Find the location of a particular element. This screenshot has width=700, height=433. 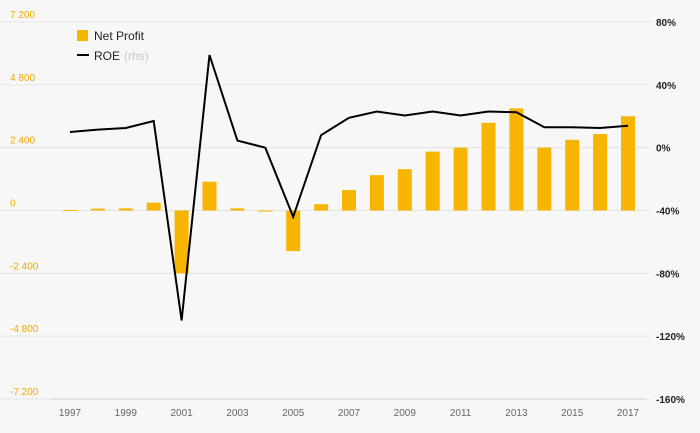

x-tick-label: 1999 is located at coordinates (126, 413).